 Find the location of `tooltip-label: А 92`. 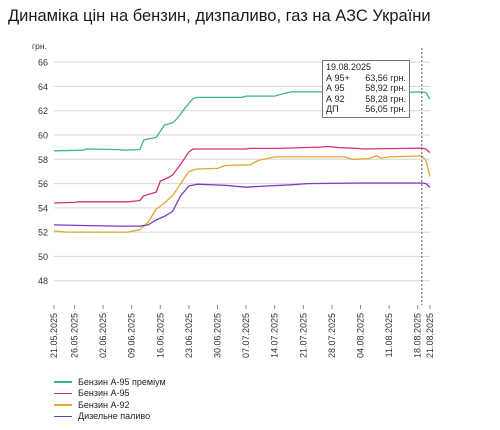

tooltip-label: А 92 is located at coordinates (335, 98).